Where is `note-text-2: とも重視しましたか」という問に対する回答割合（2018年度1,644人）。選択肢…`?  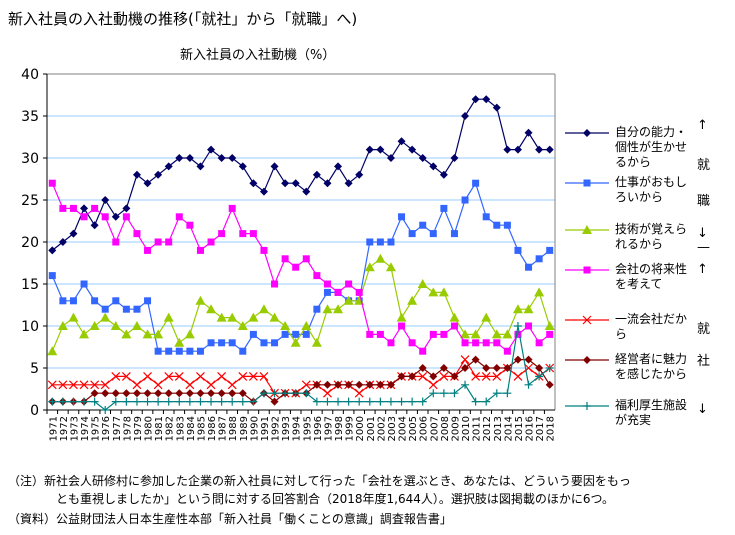 note-text-2: とも重視しましたか」という問に対する回答割合（2018年度1,644人）。選択肢… is located at coordinates (335, 499).